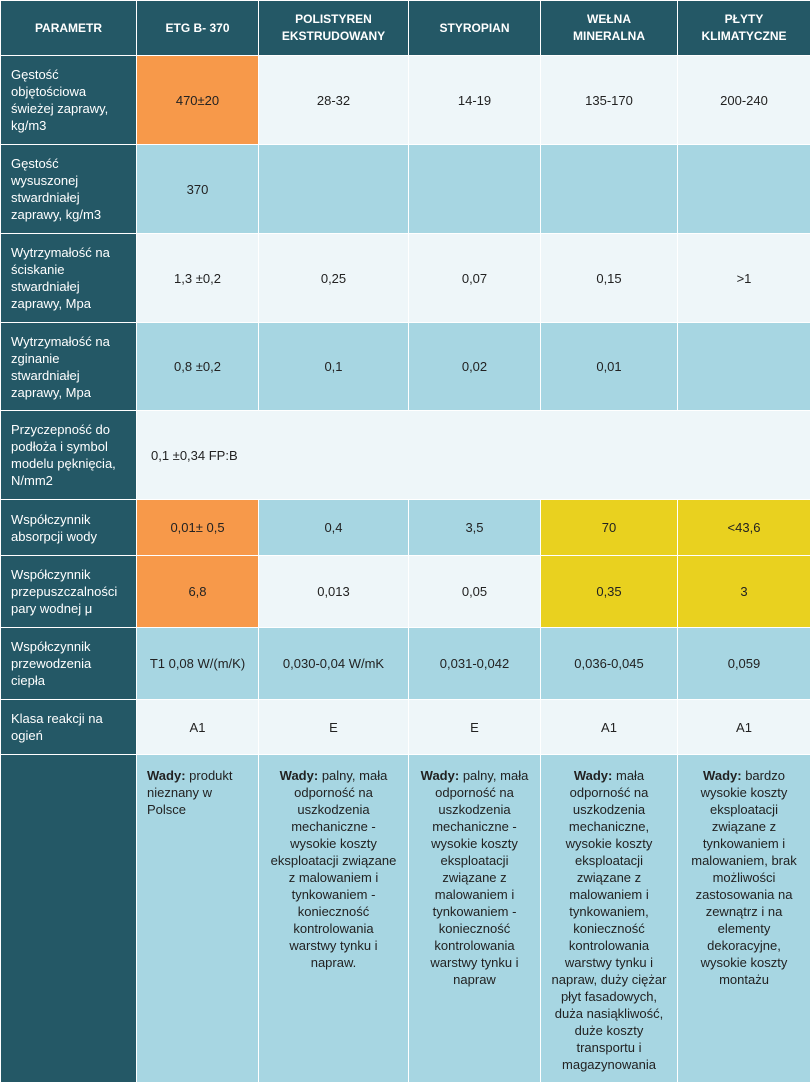 The width and height of the screenshot is (810, 1083). What do you see at coordinates (197, 278) in the screenshot?
I see `value-cell: 1,3 ±0,2` at bounding box center [197, 278].